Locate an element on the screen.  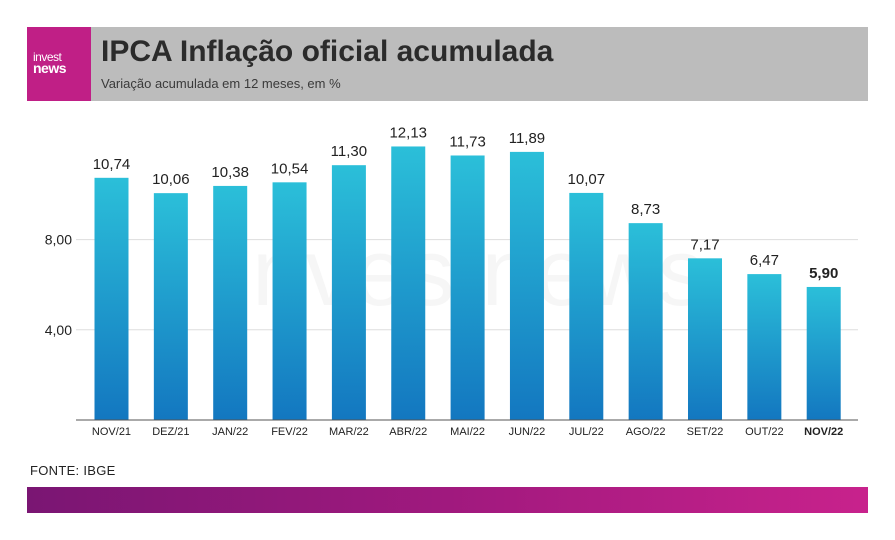
data-label: 12,13 is located at coordinates (408, 132).